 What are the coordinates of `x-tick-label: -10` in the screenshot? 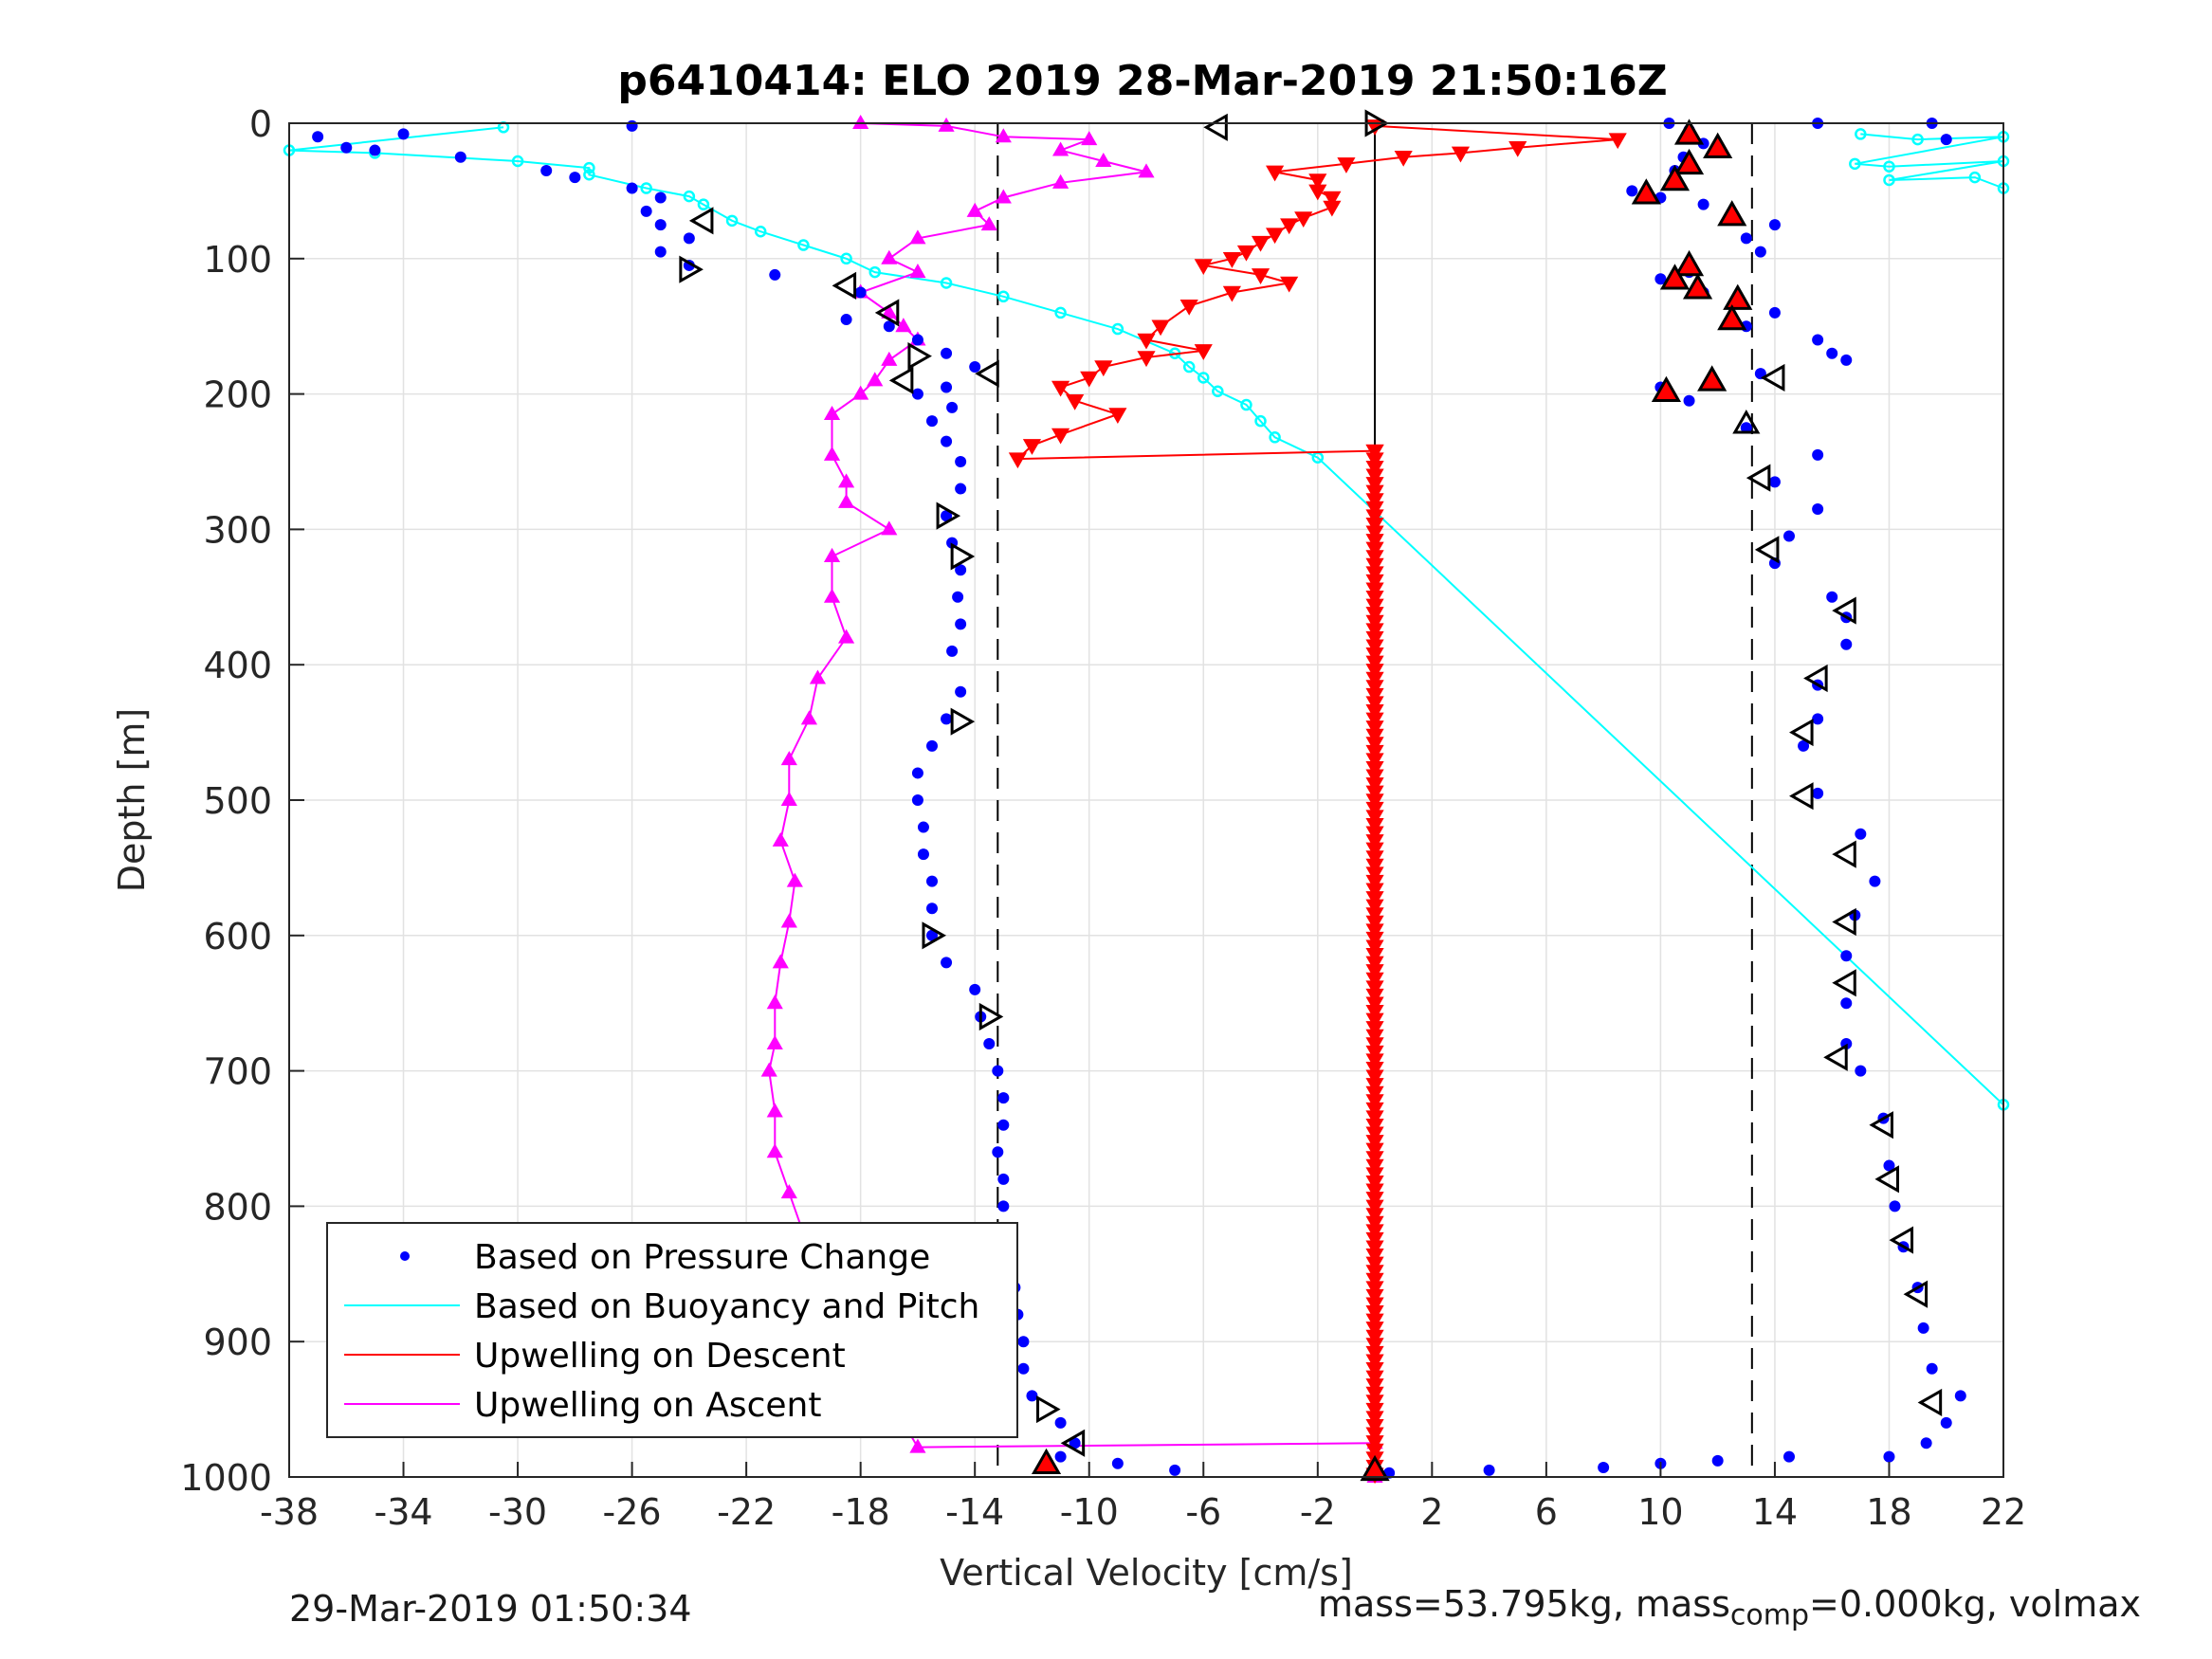 It's located at (1089, 1512).